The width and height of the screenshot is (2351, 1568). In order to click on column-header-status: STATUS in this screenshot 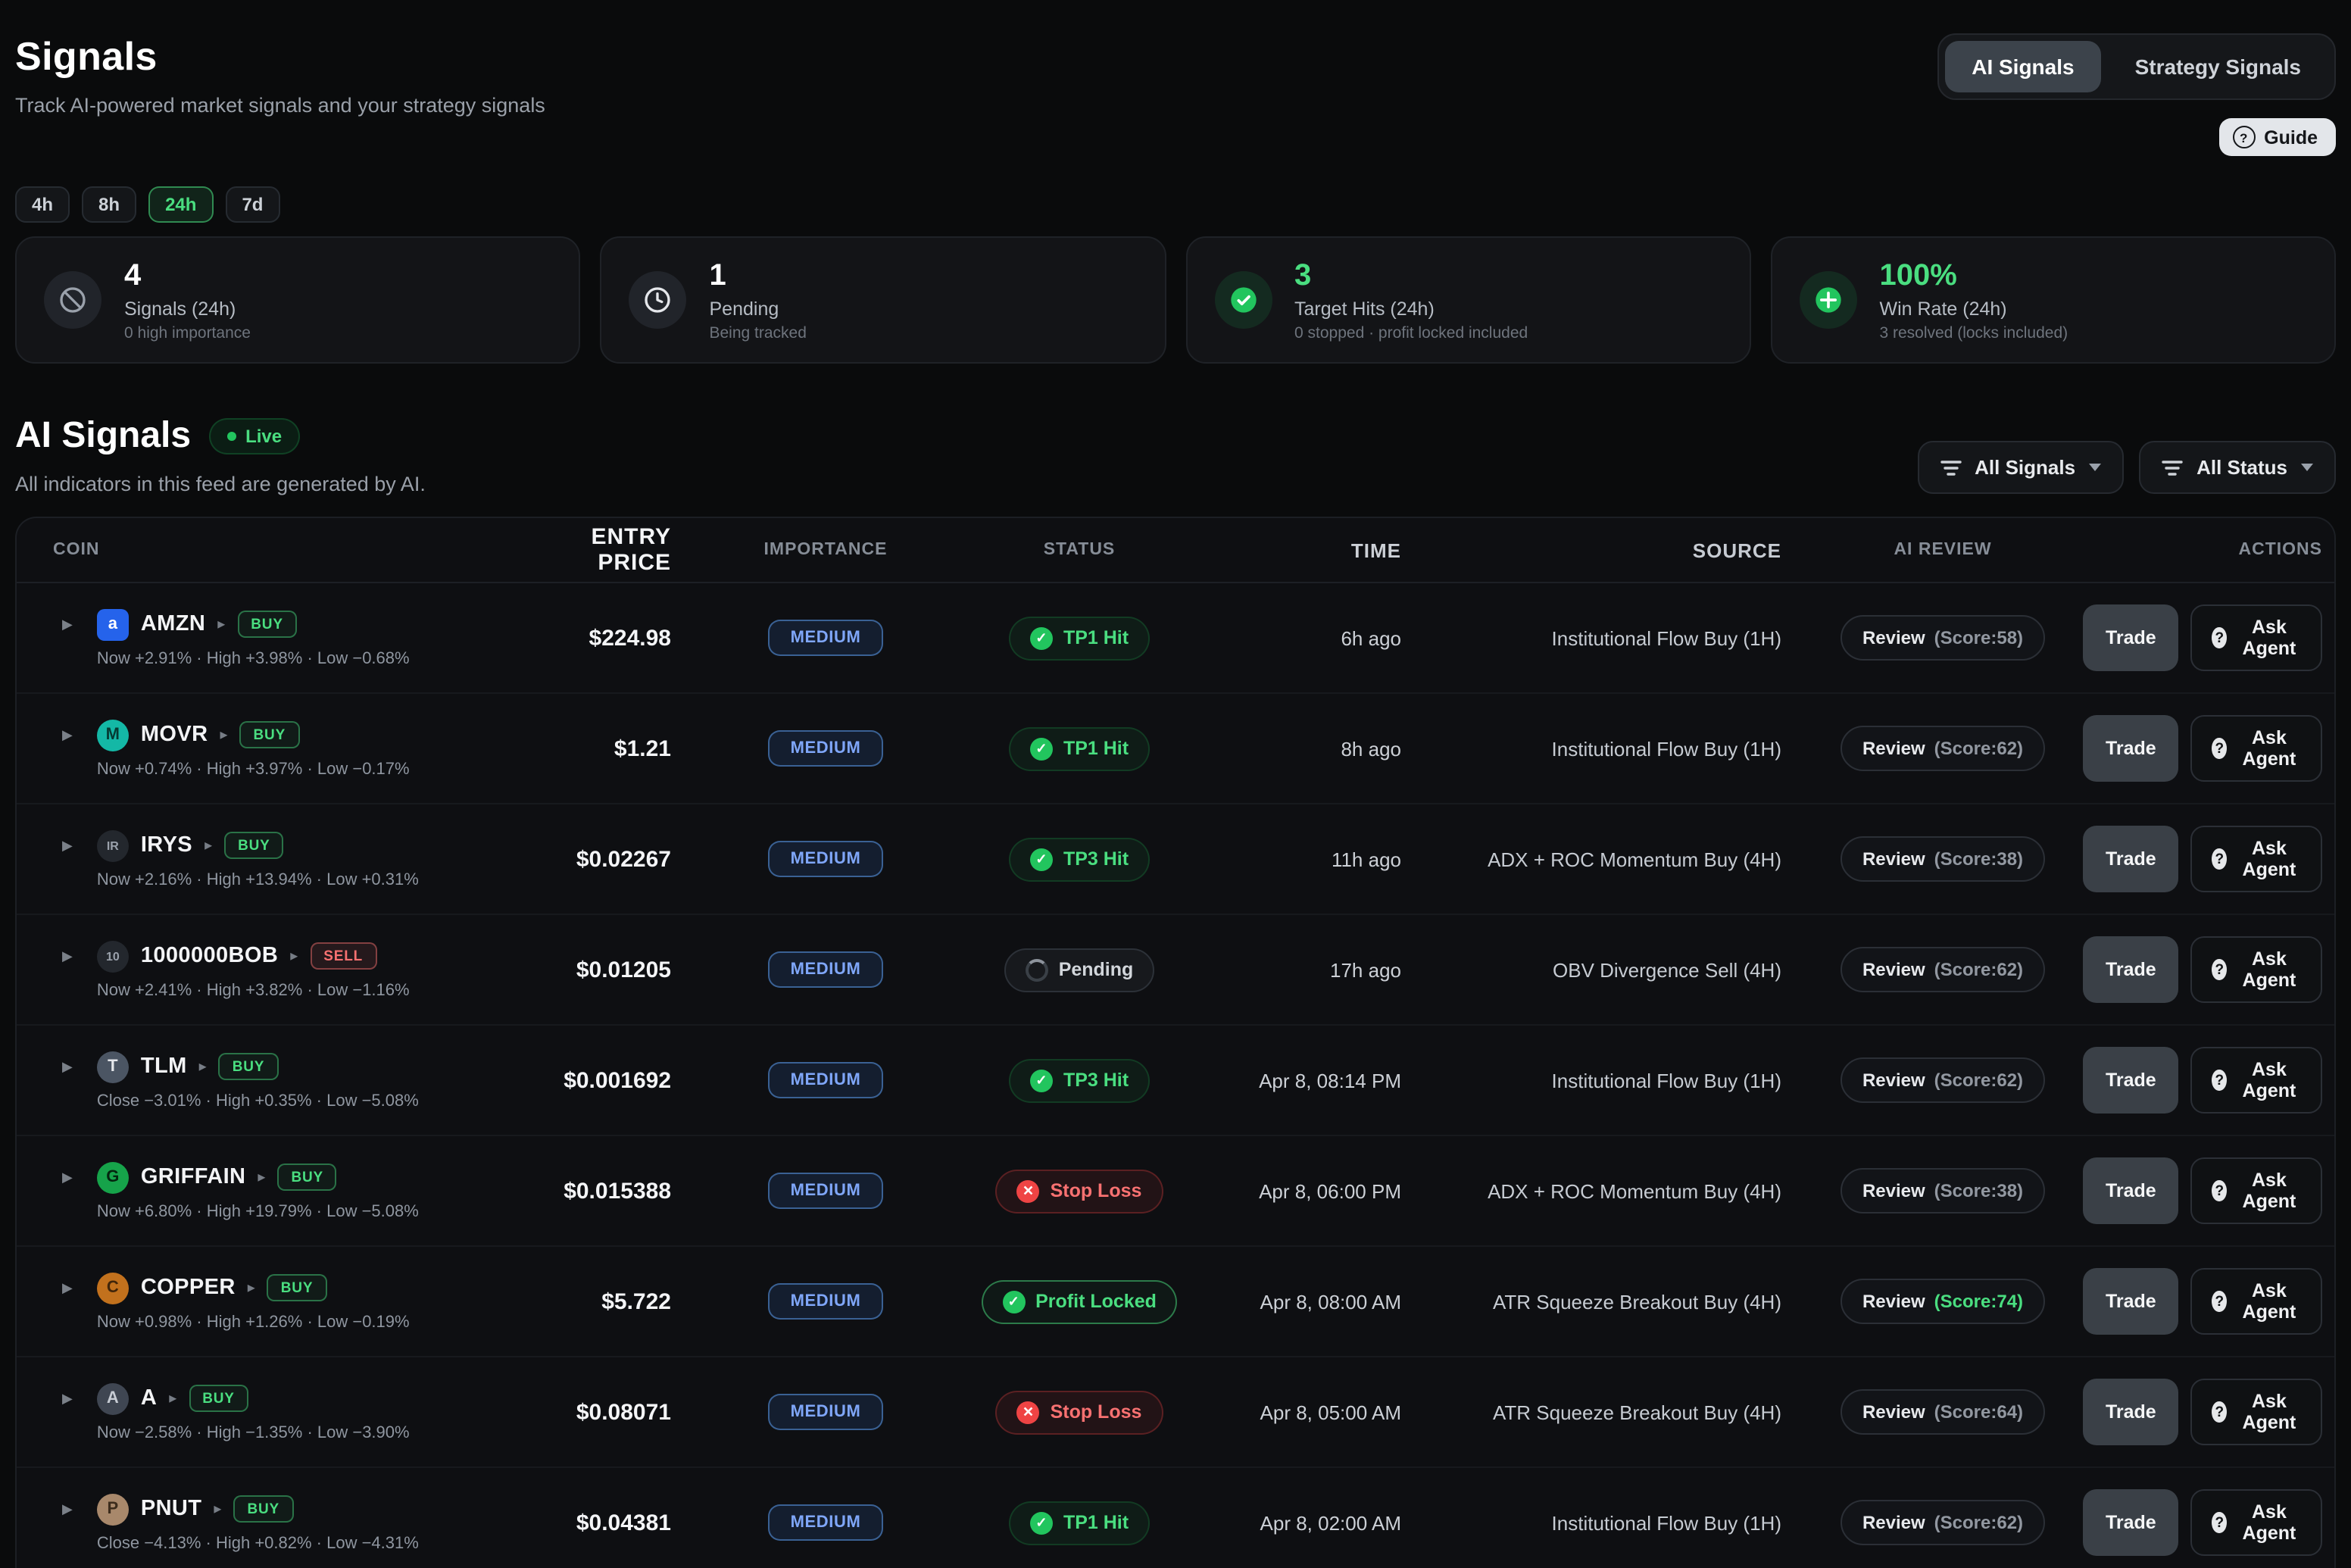, I will do `click(1079, 550)`.